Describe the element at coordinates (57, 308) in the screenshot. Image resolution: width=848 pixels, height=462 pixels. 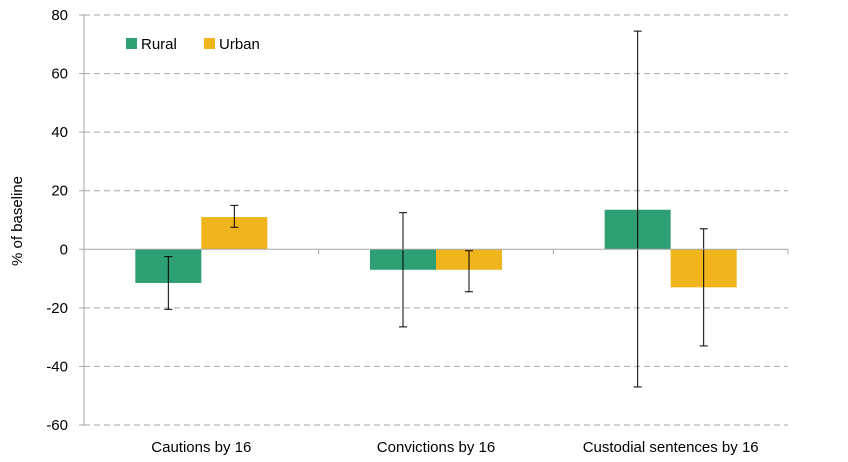
I see `y-tick-label-neg20: -20` at that location.